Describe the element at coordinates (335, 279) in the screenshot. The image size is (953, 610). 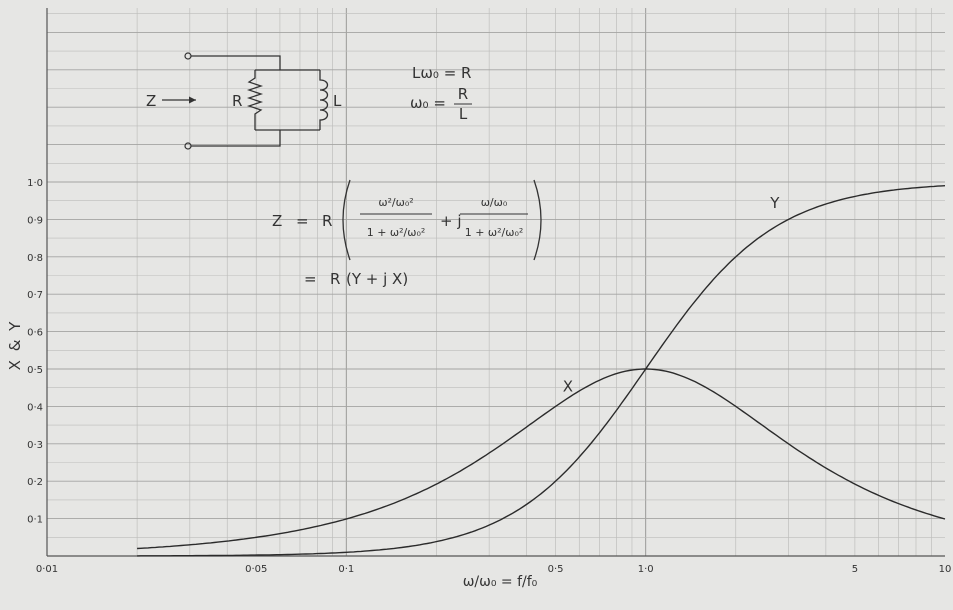
I see `formula-r2: R` at that location.